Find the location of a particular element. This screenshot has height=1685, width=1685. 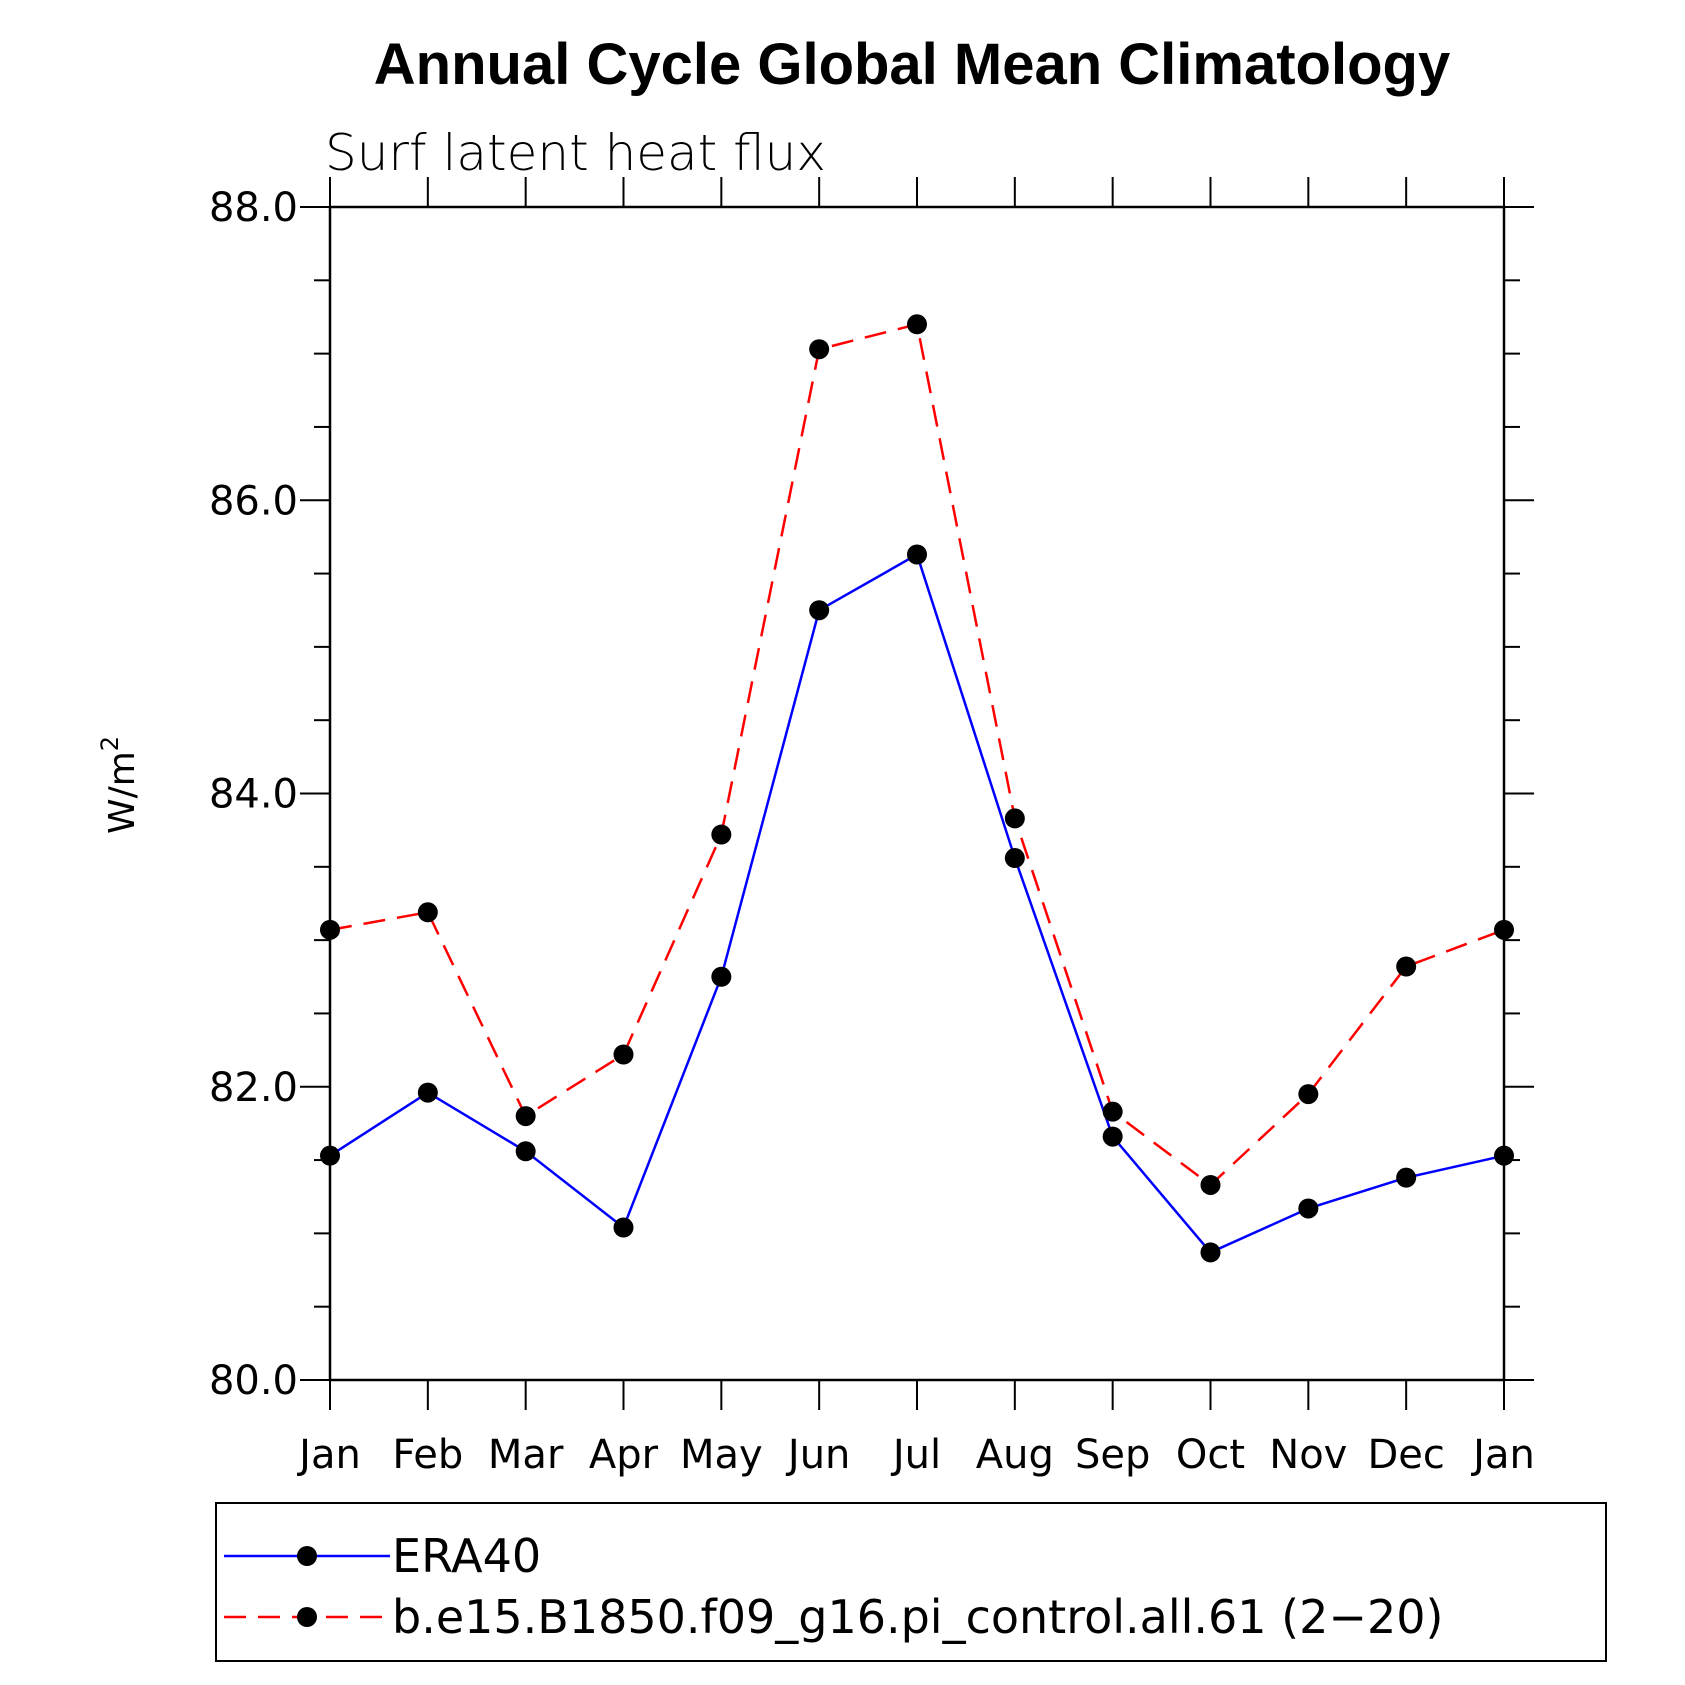

x-tick-label: Jul is located at coordinates (915, 1455).